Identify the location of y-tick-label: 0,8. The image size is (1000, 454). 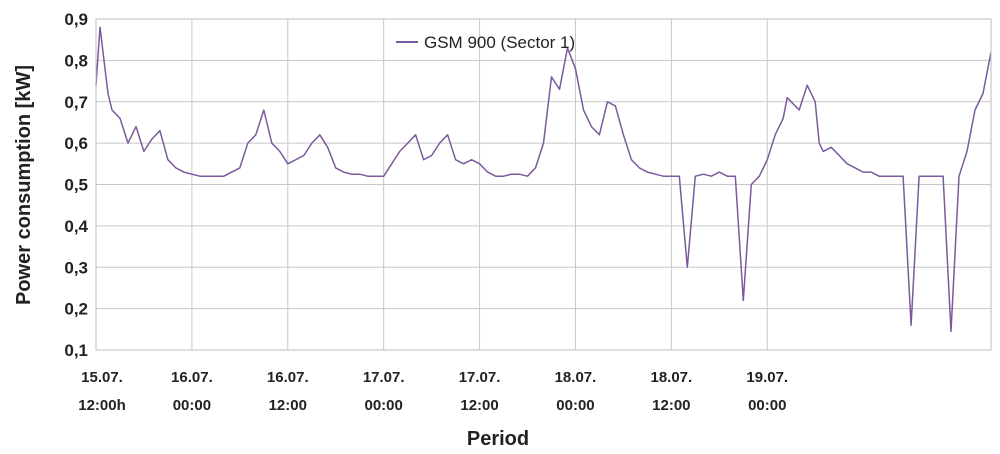
(76, 60).